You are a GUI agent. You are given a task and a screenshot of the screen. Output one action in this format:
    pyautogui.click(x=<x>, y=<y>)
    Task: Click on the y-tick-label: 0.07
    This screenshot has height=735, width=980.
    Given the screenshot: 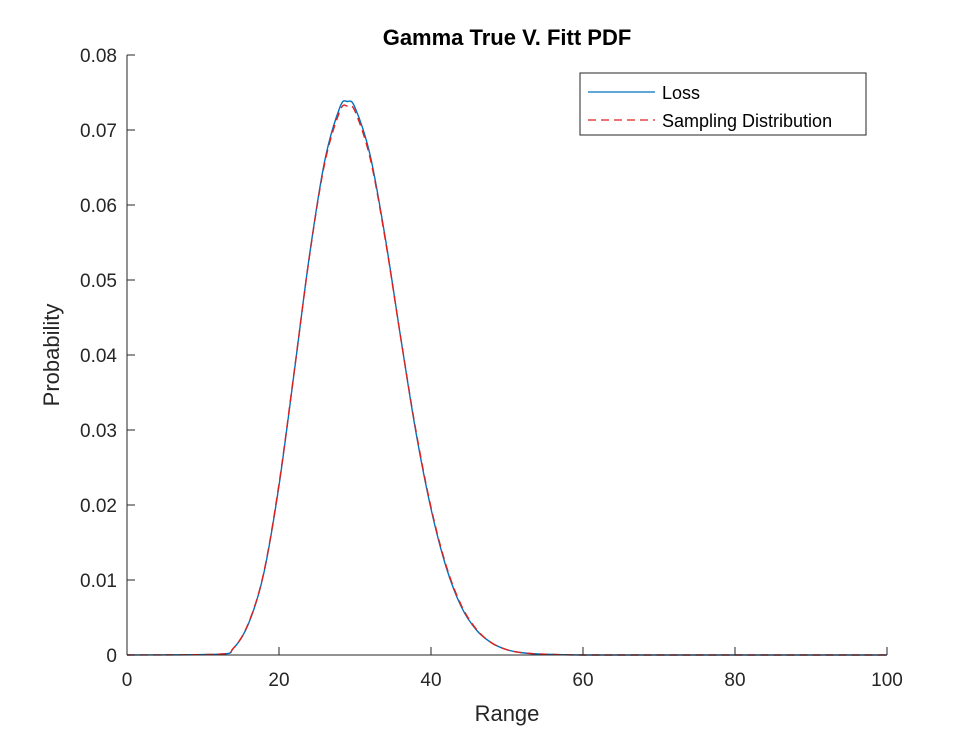 What is the action you would take?
    pyautogui.click(x=98, y=131)
    